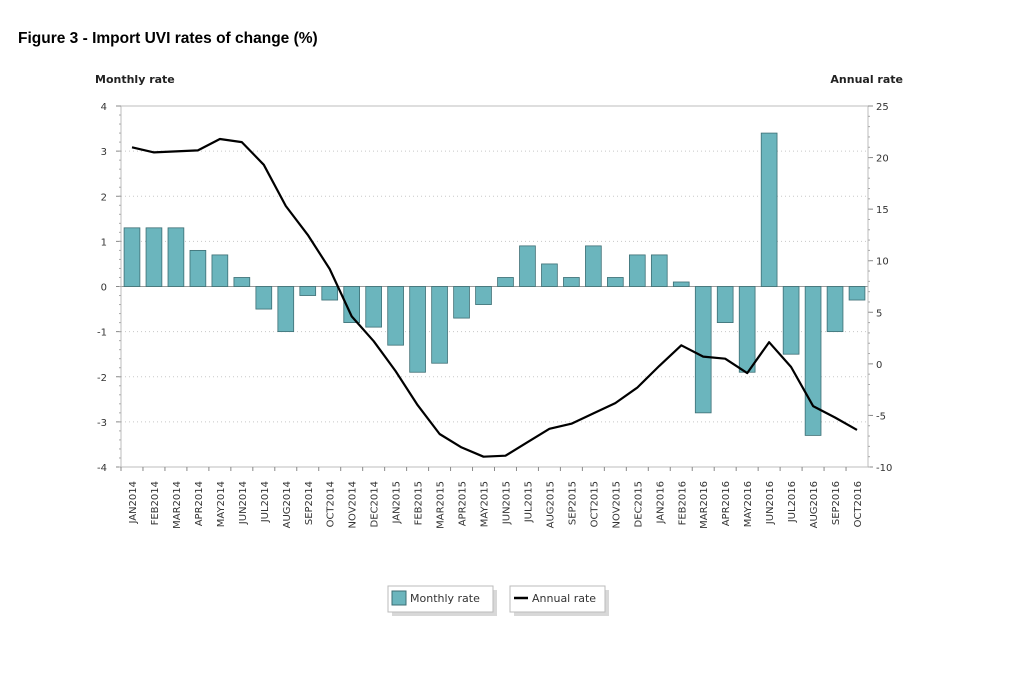 The image size is (1016, 683). Describe the element at coordinates (550, 504) in the screenshot. I see `category-label: AUG2015` at that location.